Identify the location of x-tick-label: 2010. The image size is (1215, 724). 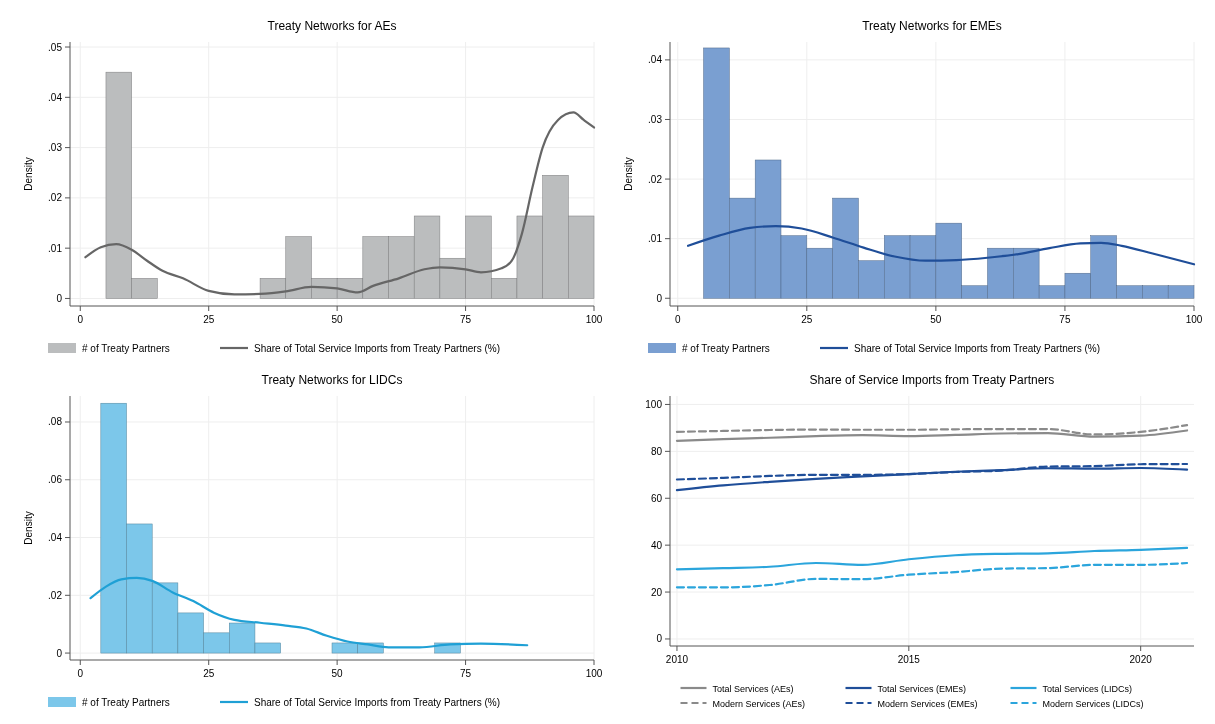
(677, 659).